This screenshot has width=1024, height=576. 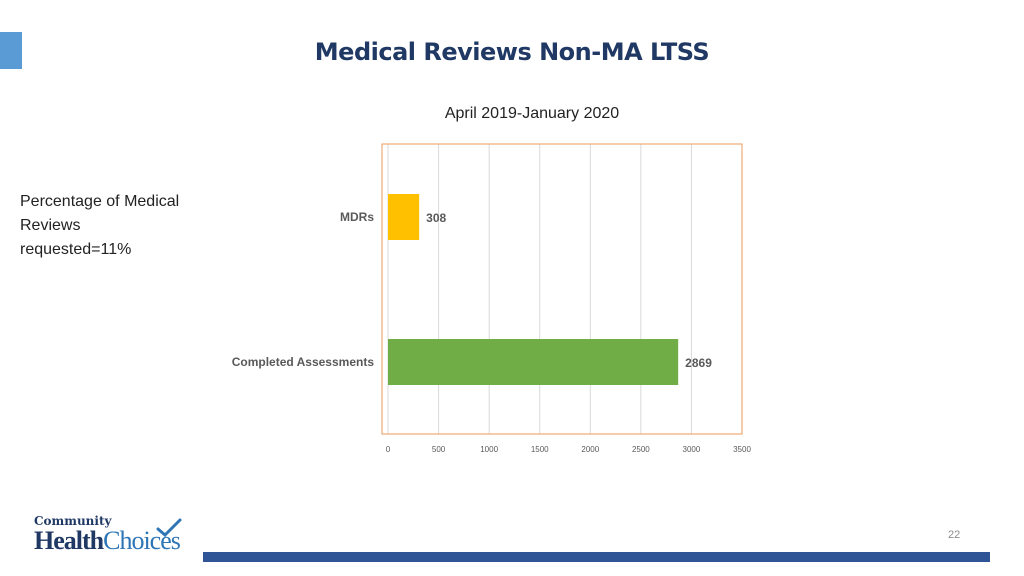 What do you see at coordinates (11, 50) in the screenshot?
I see `accent-block` at bounding box center [11, 50].